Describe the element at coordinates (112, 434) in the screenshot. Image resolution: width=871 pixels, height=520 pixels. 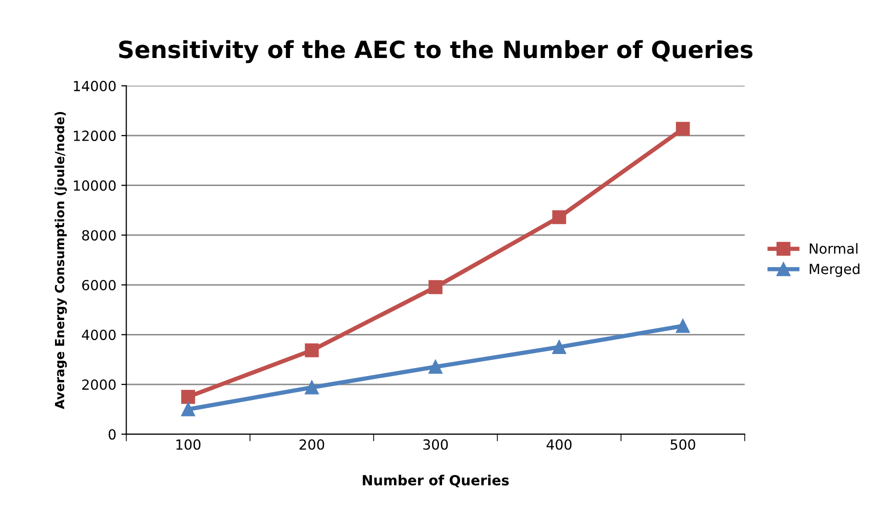
I see `y-tick-label: 0` at that location.